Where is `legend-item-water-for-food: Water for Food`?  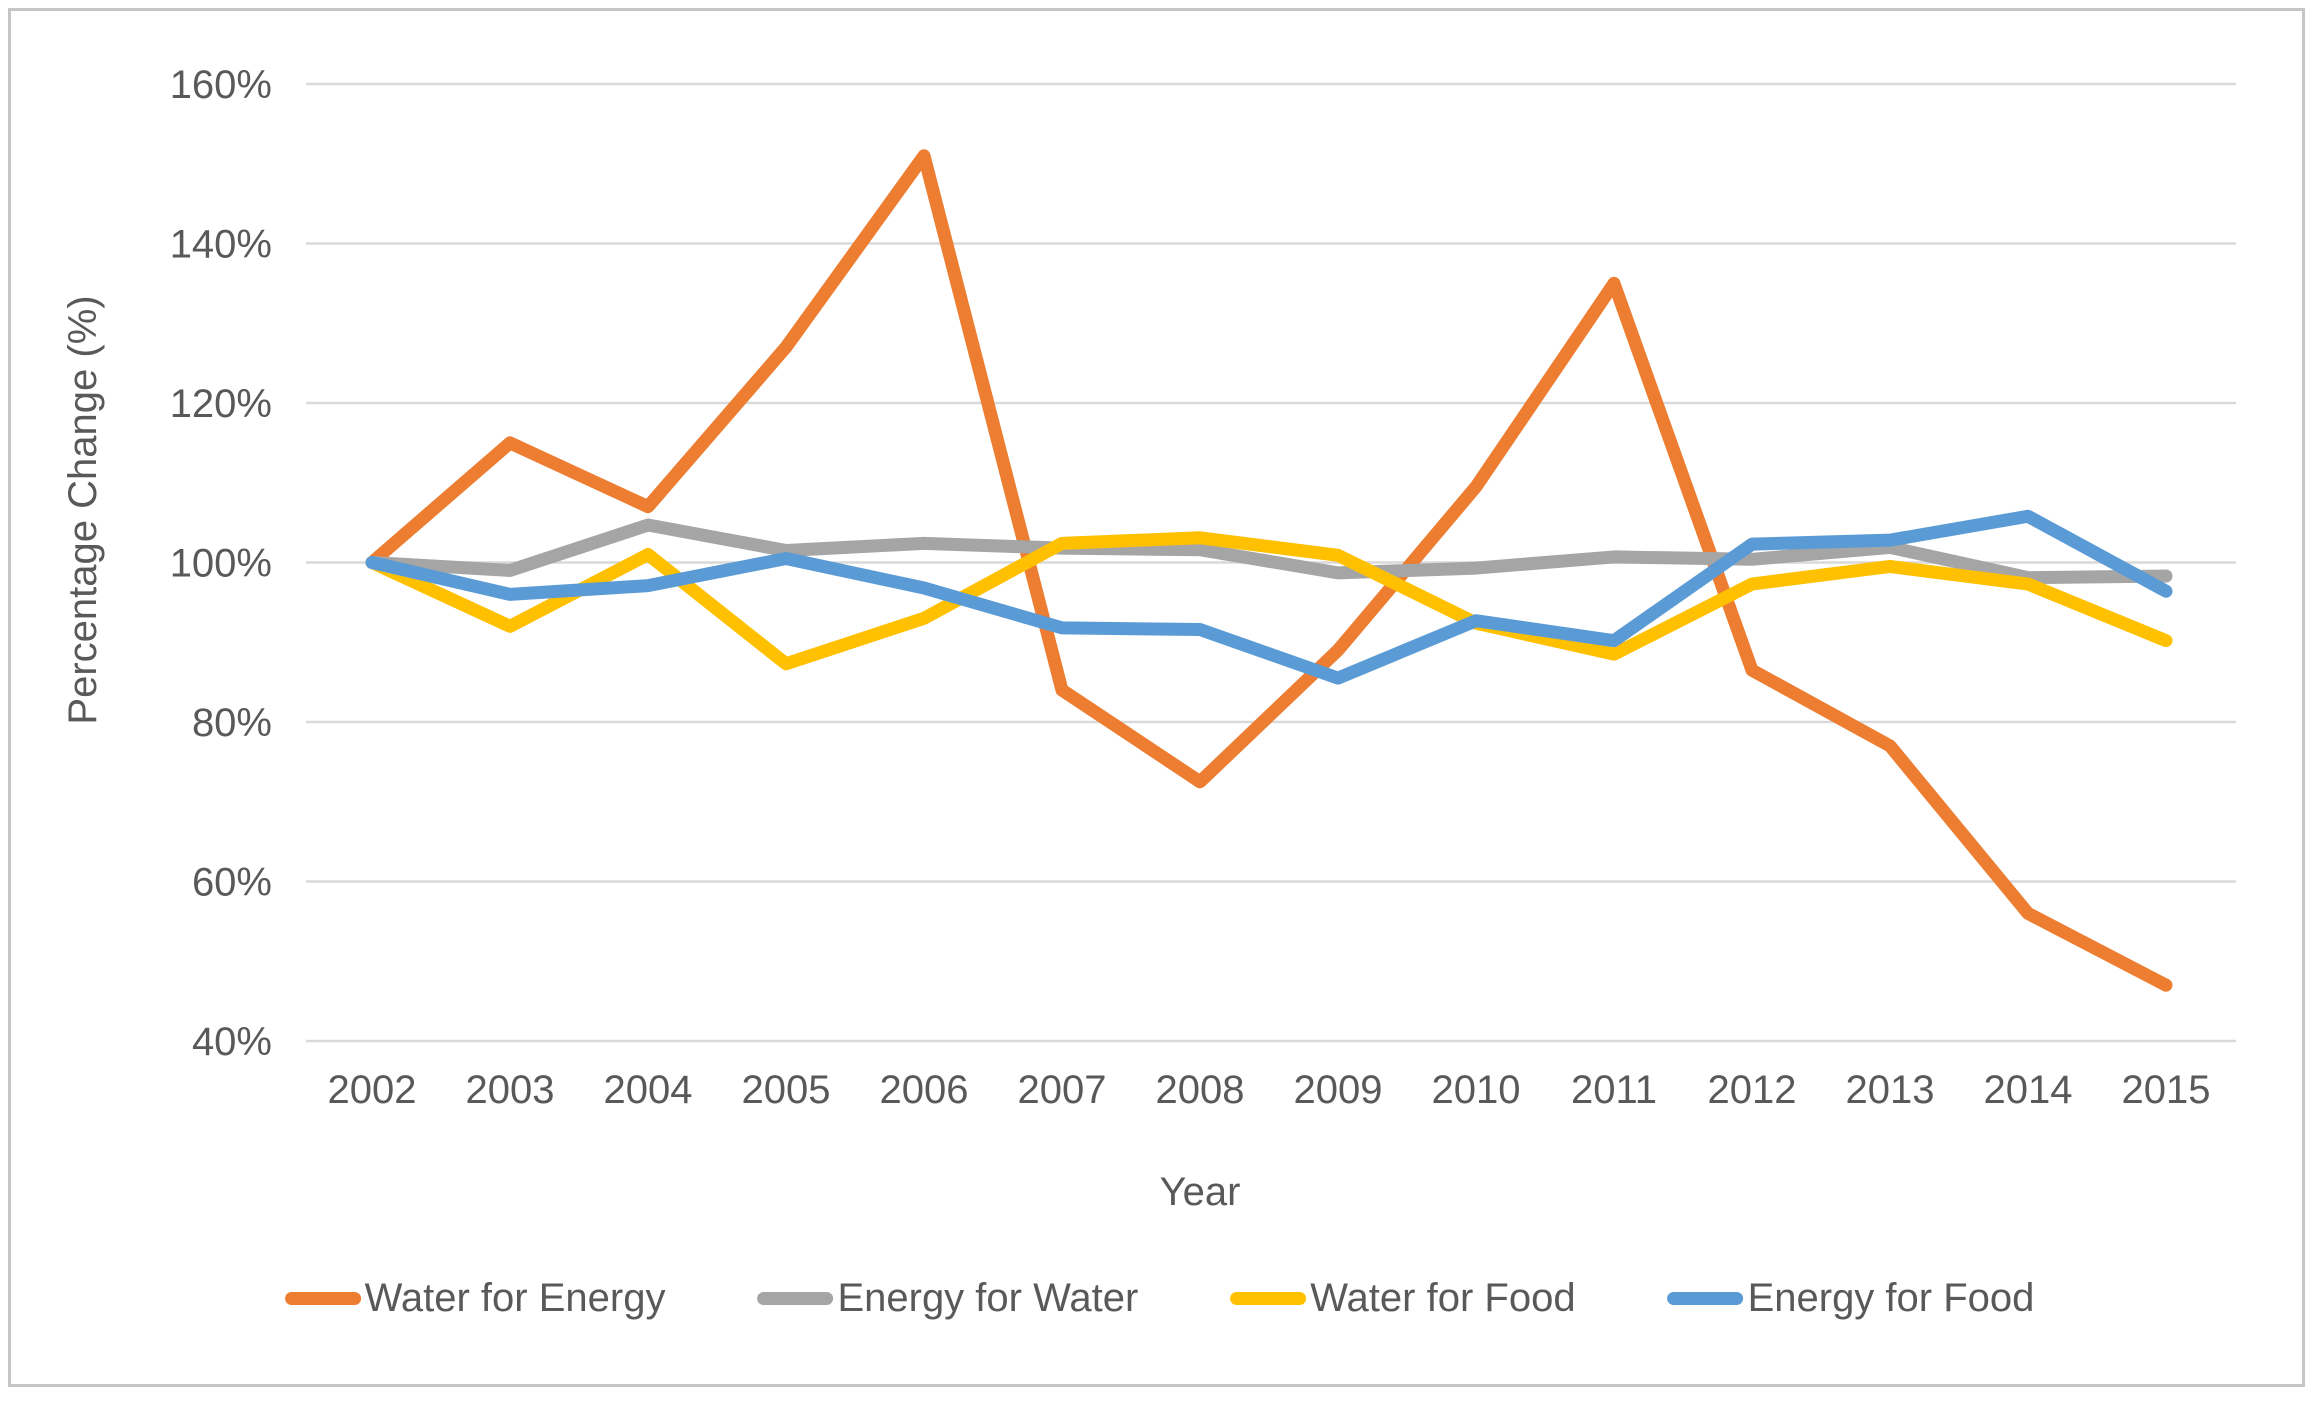
legend-item-water-for-food: Water for Food is located at coordinates (1403, 1298).